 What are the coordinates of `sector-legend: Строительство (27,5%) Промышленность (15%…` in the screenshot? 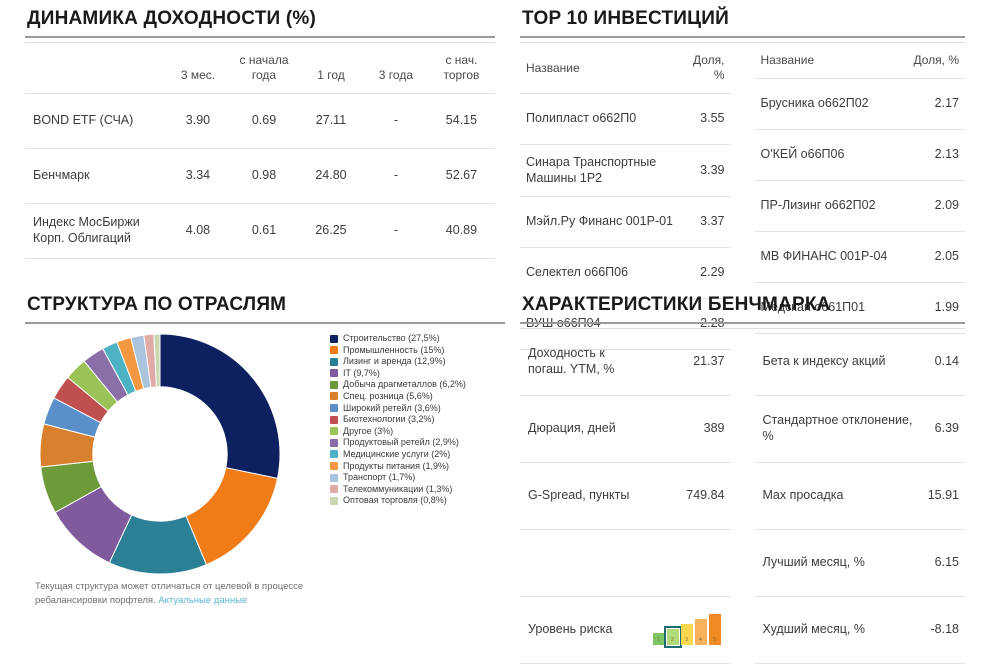 It's located at (420, 421).